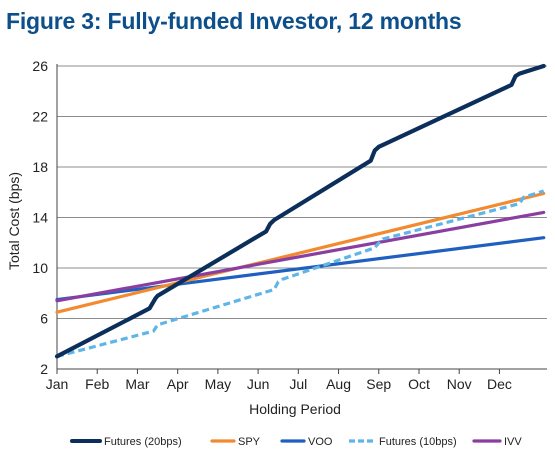  What do you see at coordinates (57, 384) in the screenshot?
I see `x-tick-label: Jan` at bounding box center [57, 384].